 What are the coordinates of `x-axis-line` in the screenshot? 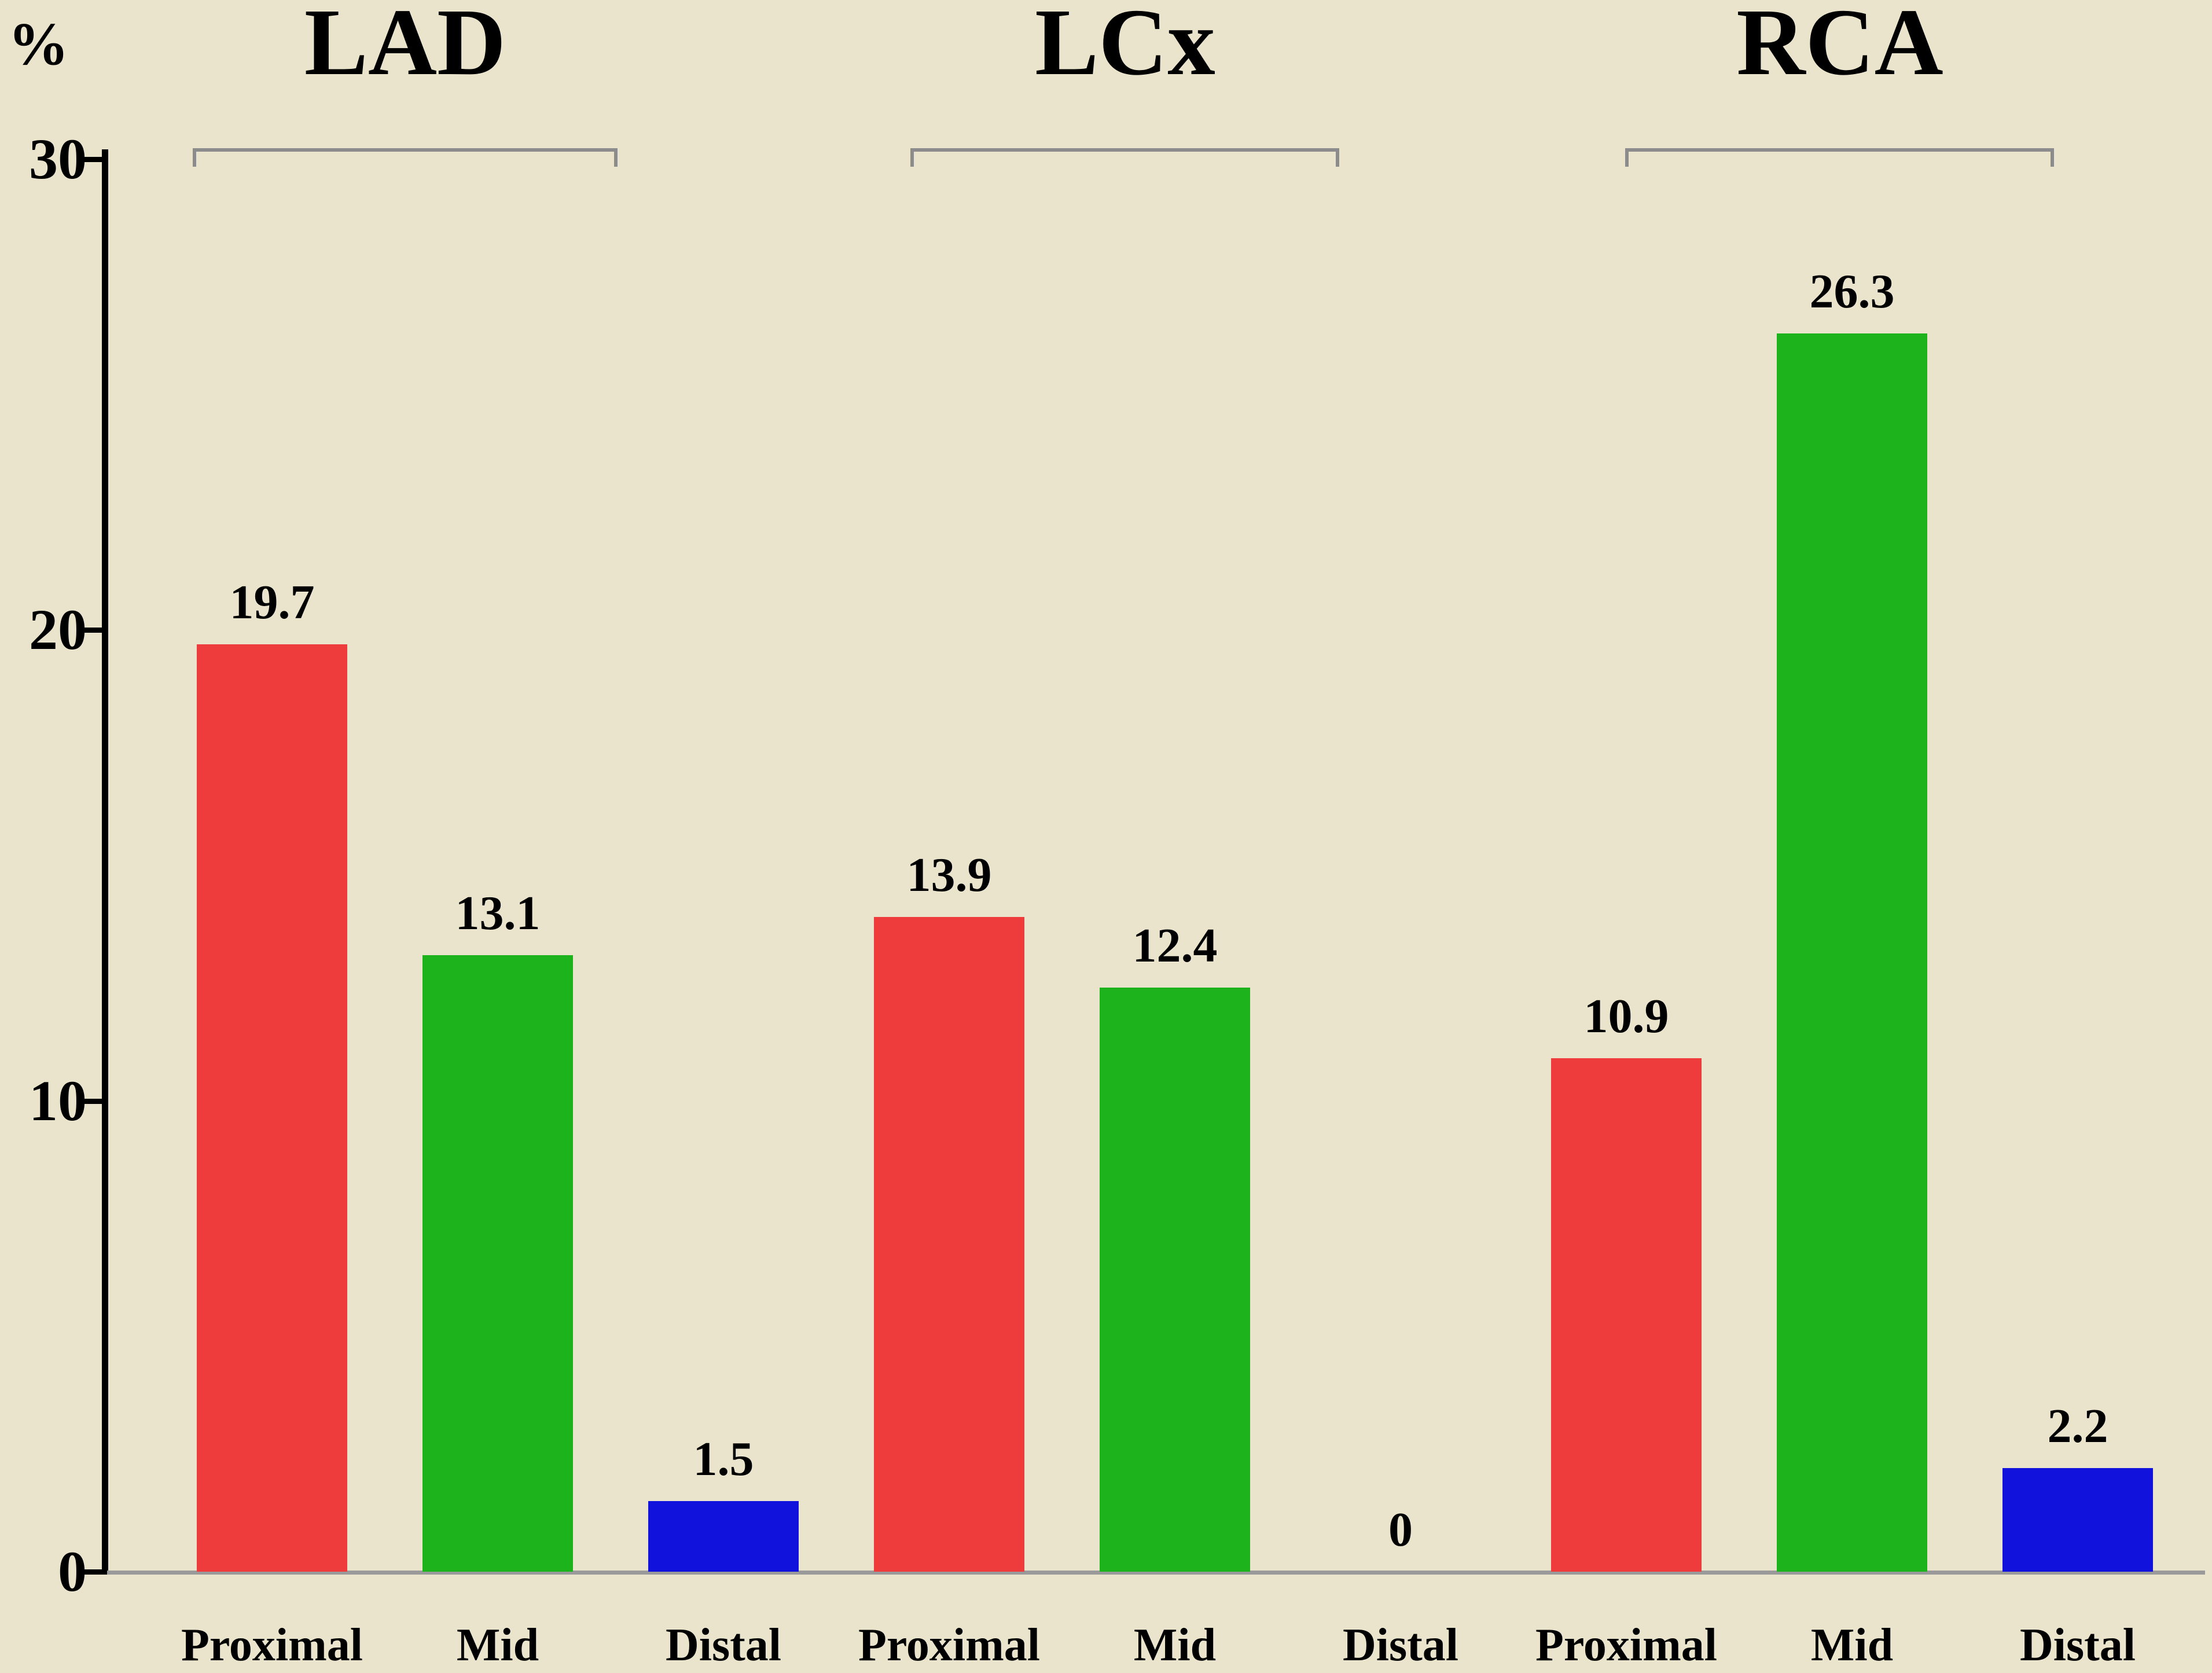 It's located at (1146, 1573).